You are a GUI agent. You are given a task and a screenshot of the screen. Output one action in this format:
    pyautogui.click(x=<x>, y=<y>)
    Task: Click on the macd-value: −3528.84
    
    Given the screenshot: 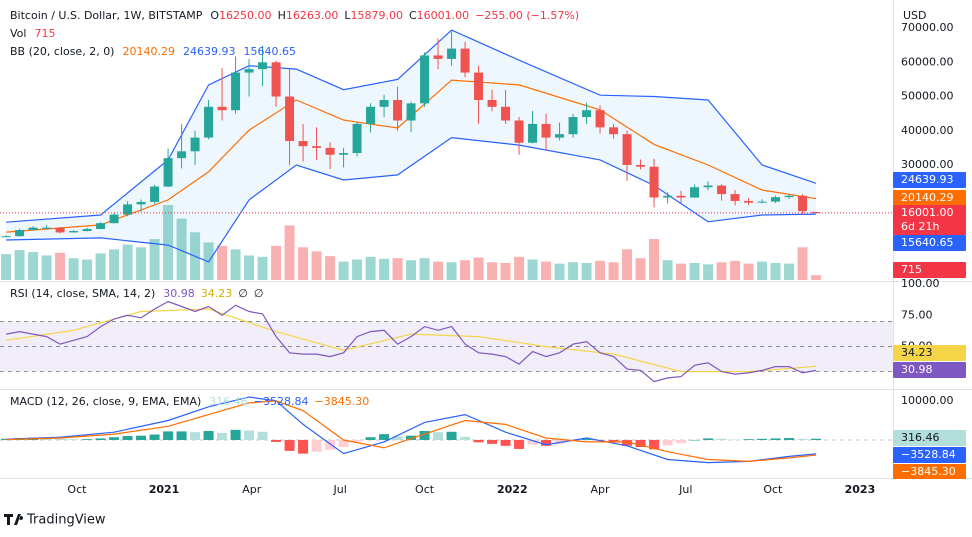 What is the action you would take?
    pyautogui.click(x=281, y=401)
    